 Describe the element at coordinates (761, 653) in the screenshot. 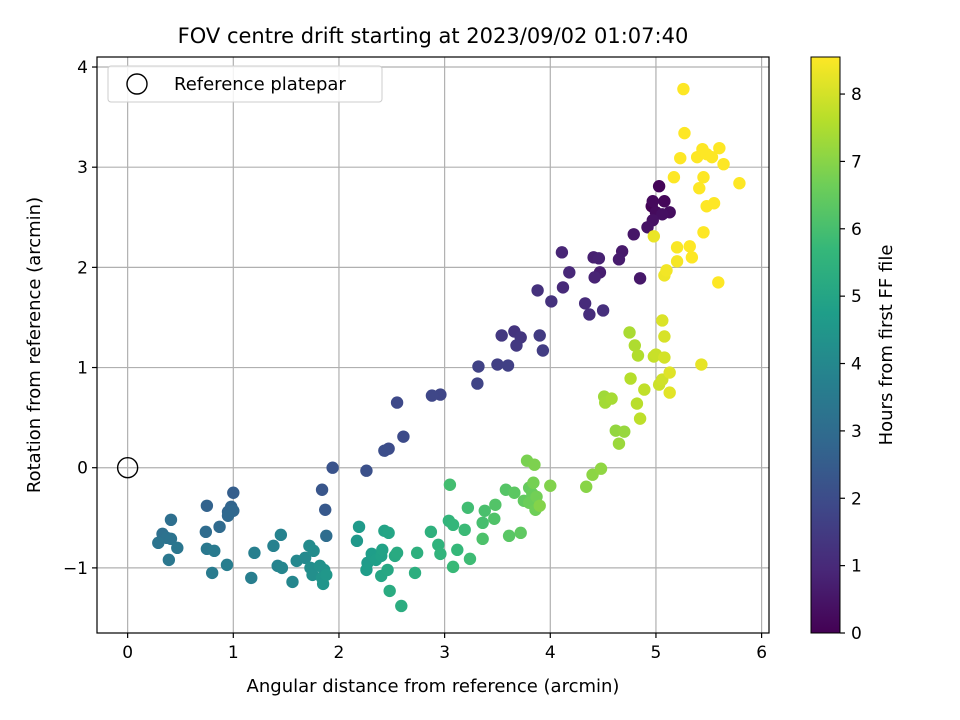

I see `x-tick-label: 6` at that location.